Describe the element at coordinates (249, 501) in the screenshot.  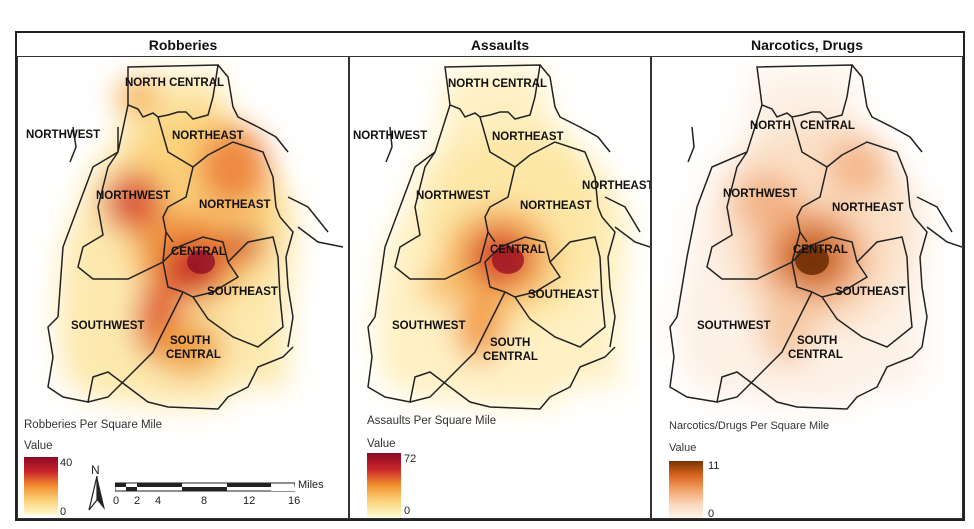
I see `scale-tick: 12` at that location.